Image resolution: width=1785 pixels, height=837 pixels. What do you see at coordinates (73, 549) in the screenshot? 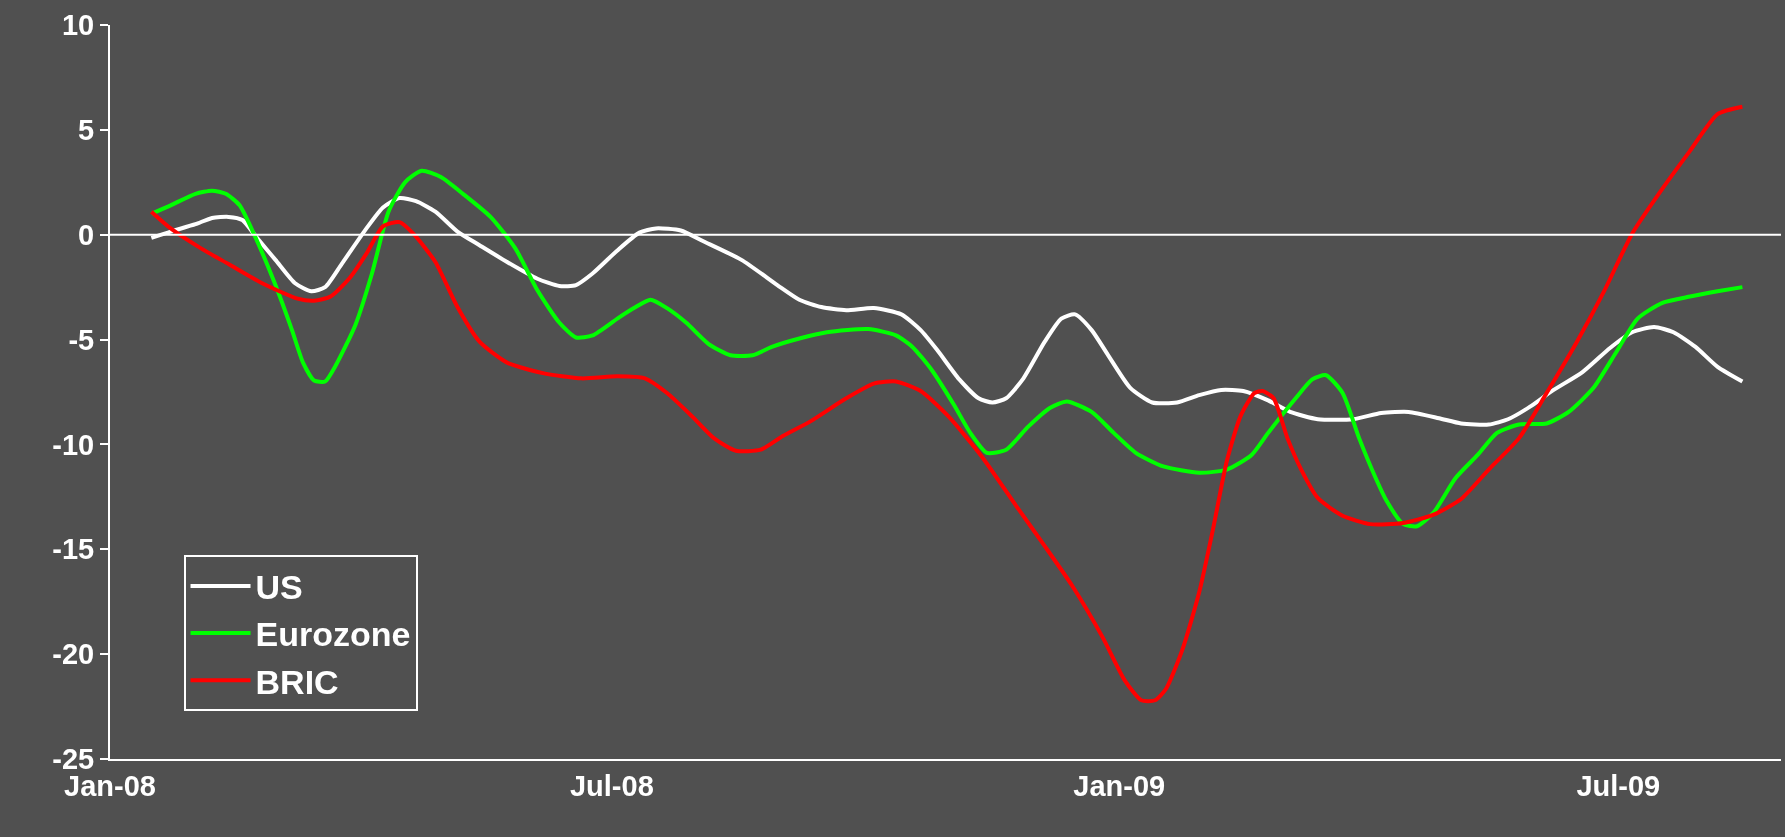
I see `y-tick-label: -15` at bounding box center [73, 549].